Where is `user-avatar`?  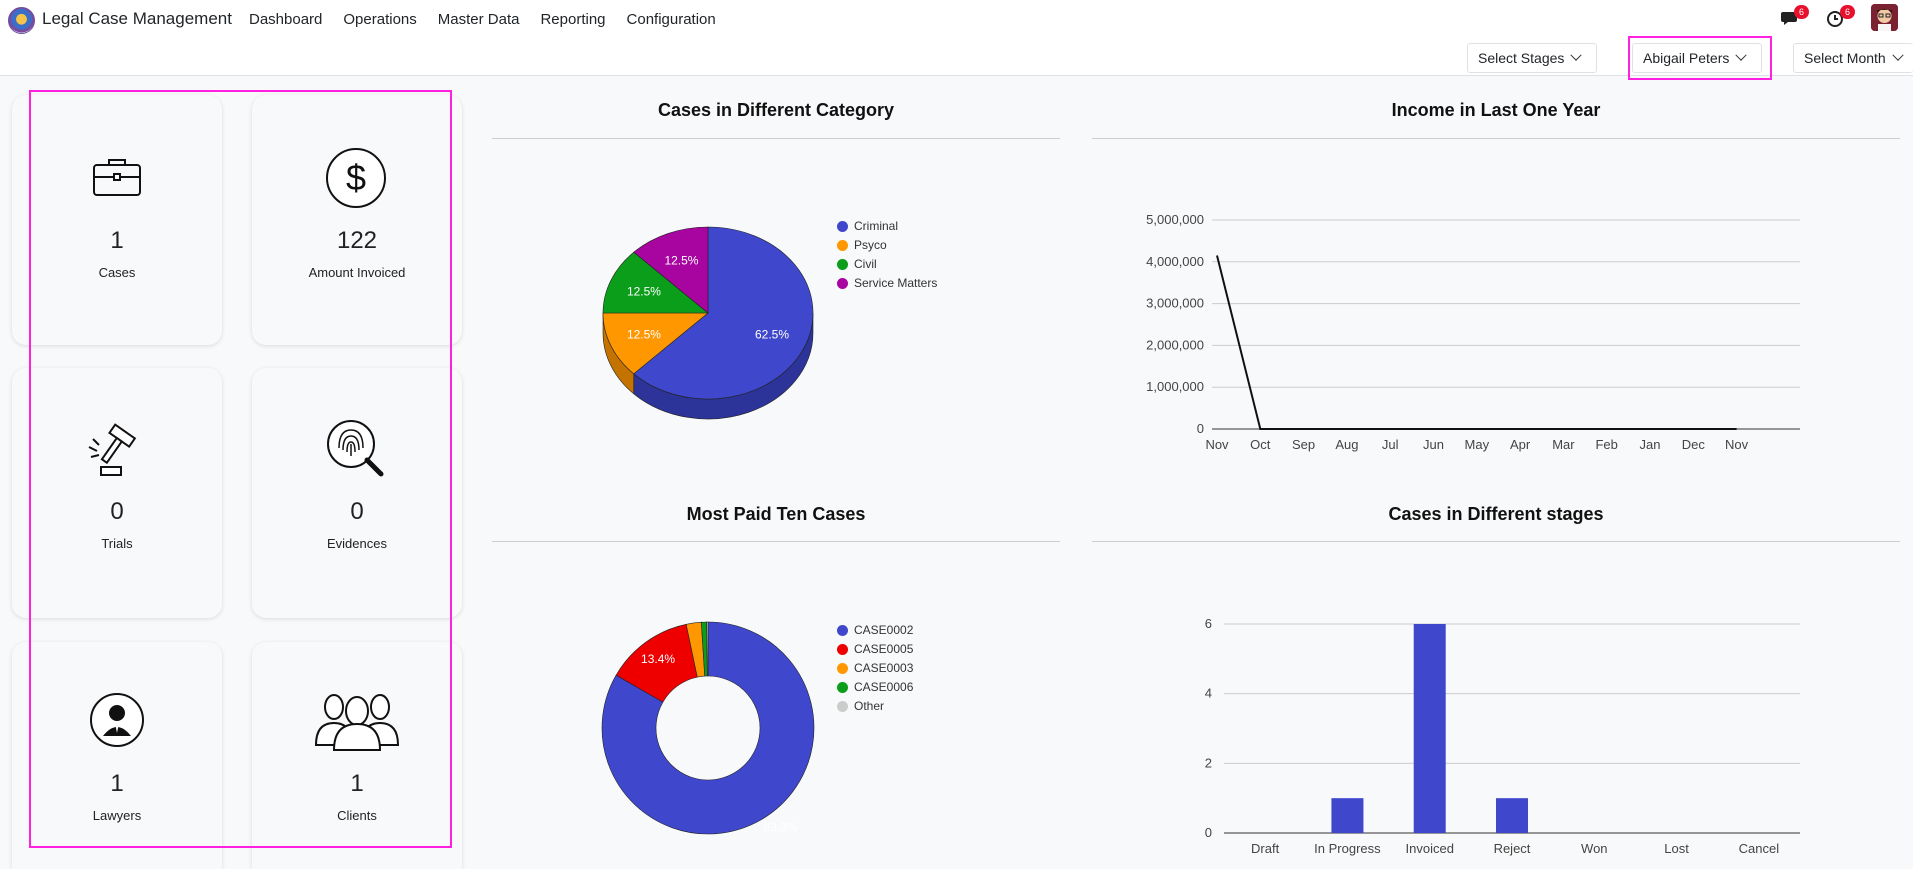
user-avatar is located at coordinates (1884, 17).